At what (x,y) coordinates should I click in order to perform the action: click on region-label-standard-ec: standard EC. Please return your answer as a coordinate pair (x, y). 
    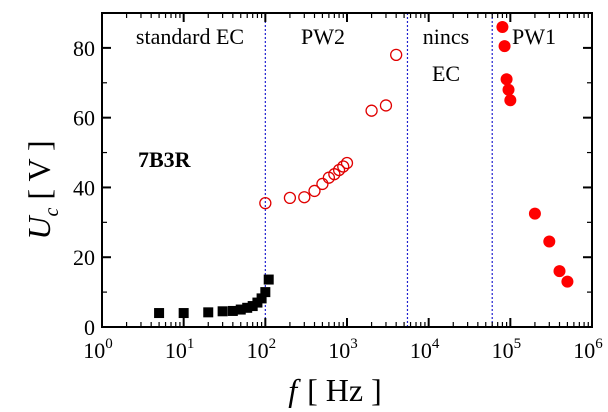
    Looking at the image, I should click on (190, 36).